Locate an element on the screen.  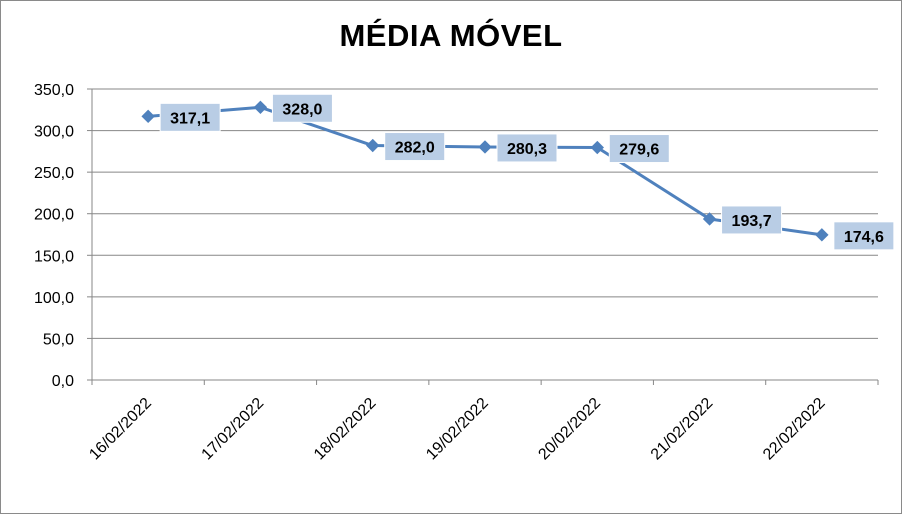
x-tick-label: 16/02/2022 is located at coordinates (120, 429).